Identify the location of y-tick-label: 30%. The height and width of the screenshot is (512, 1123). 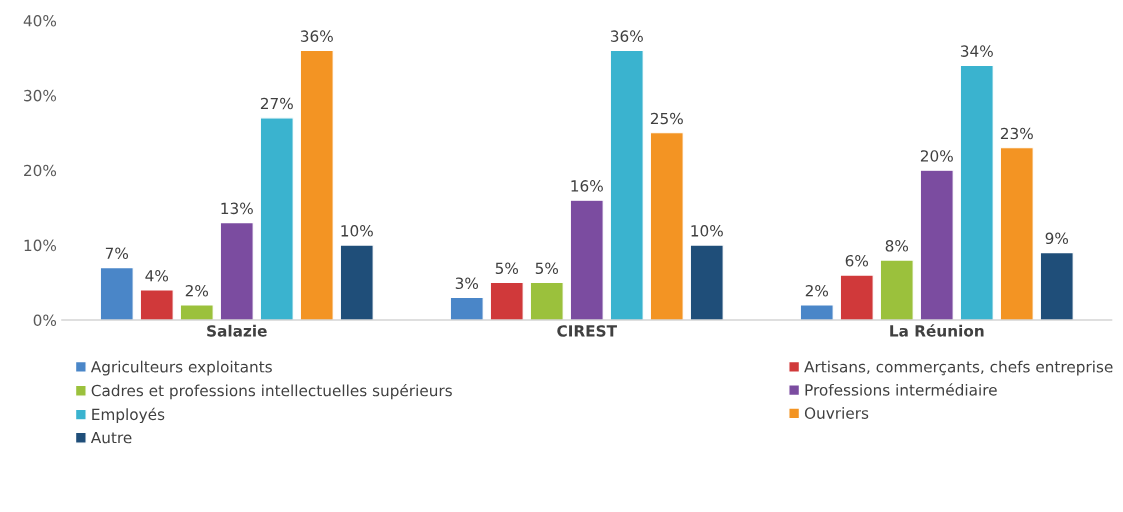
(40, 95).